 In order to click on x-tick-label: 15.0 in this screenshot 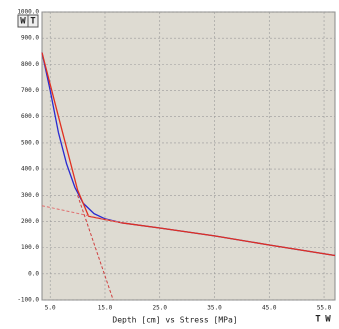, I will do `click(105, 308)`.